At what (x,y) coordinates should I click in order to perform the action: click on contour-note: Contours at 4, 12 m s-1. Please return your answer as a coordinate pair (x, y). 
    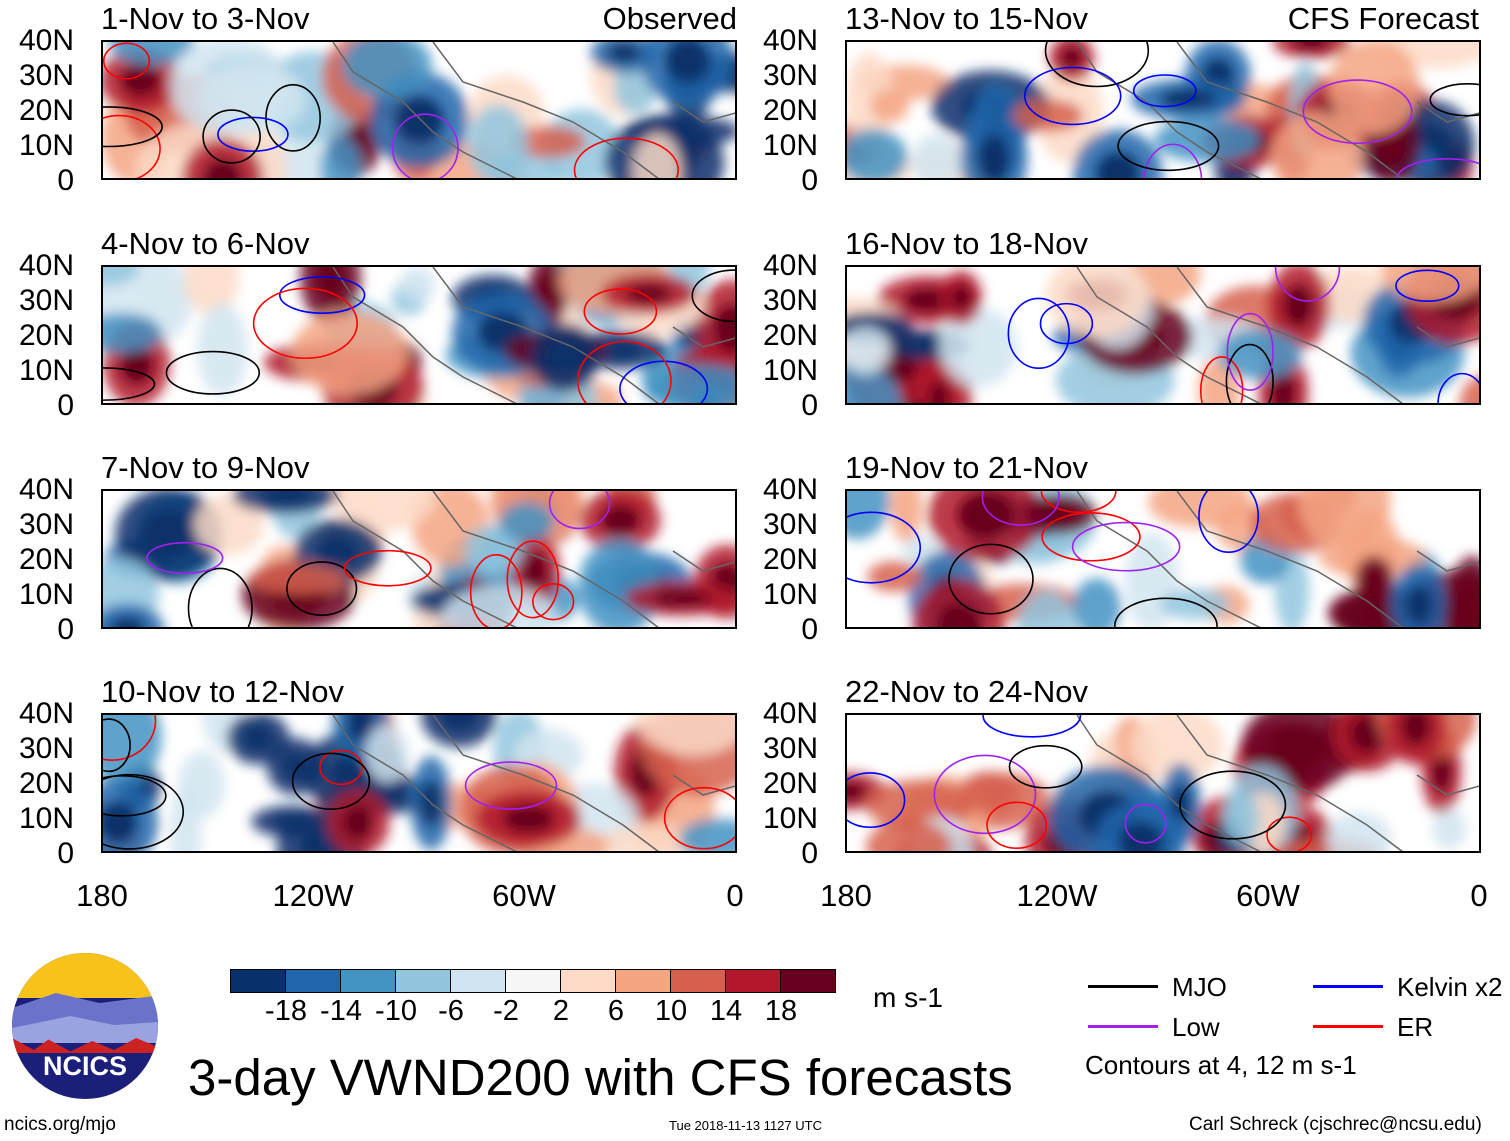
    Looking at the image, I should click on (1221, 1065).